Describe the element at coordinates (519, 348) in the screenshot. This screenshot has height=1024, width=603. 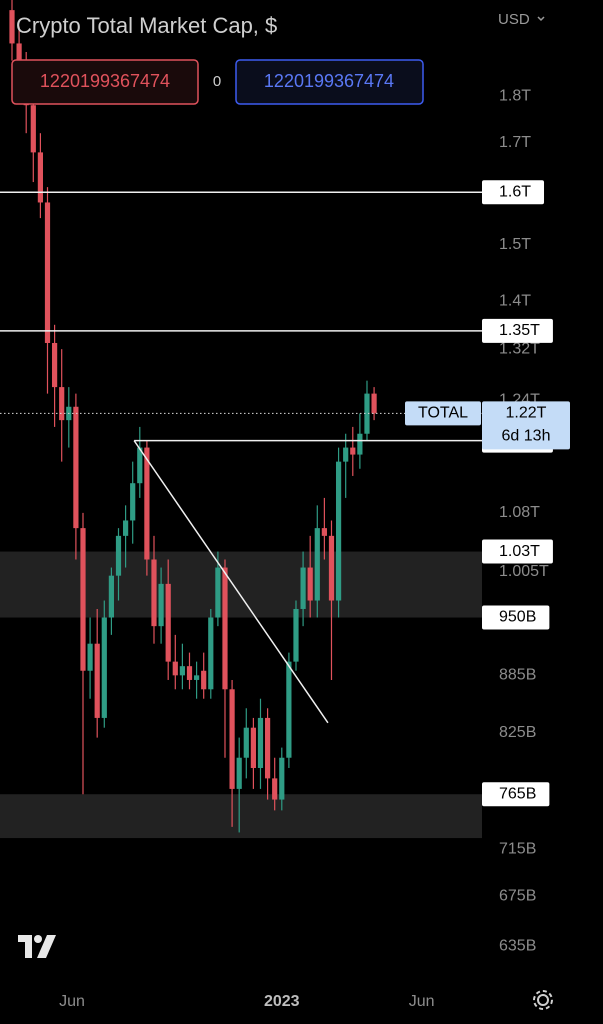
I see `y-tick-label: 1.32T` at that location.